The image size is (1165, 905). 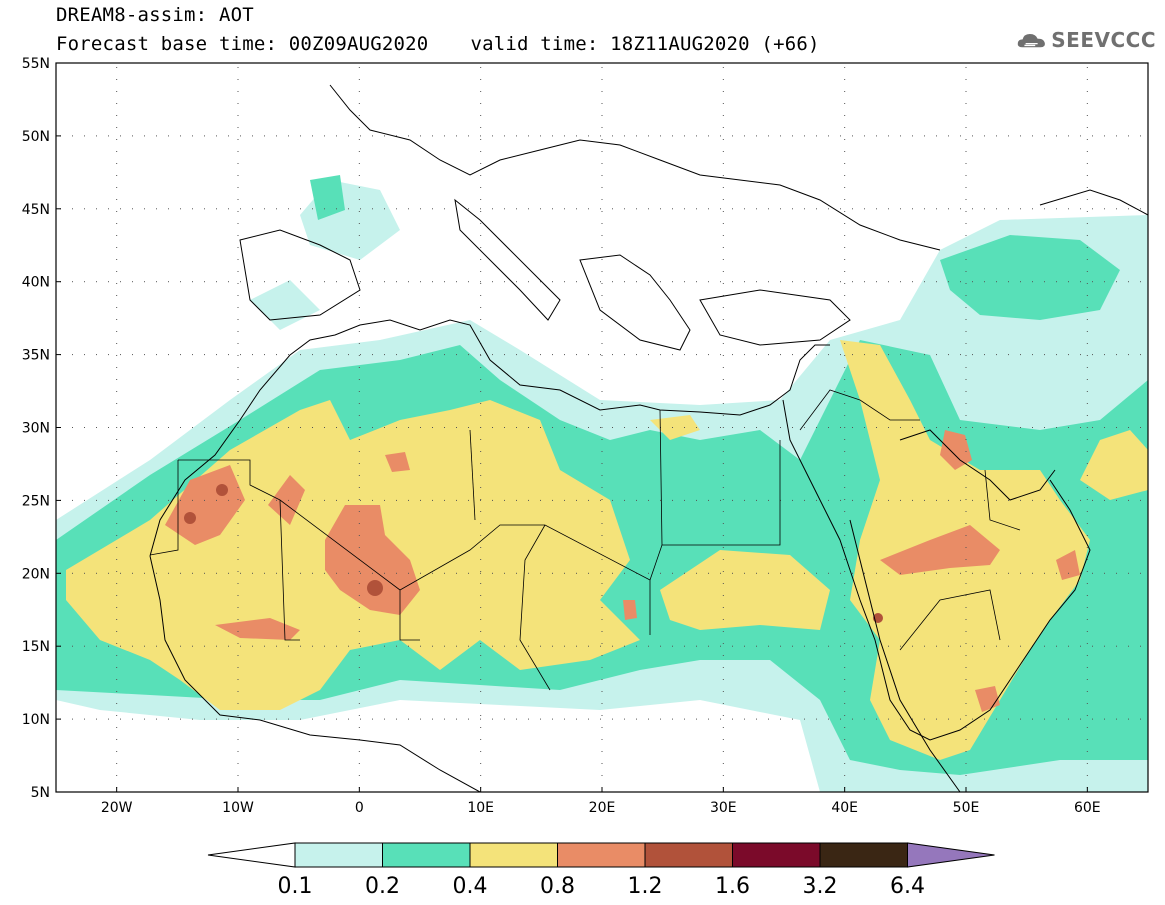 I want to click on colorbar-label: 0.1, so click(x=295, y=886).